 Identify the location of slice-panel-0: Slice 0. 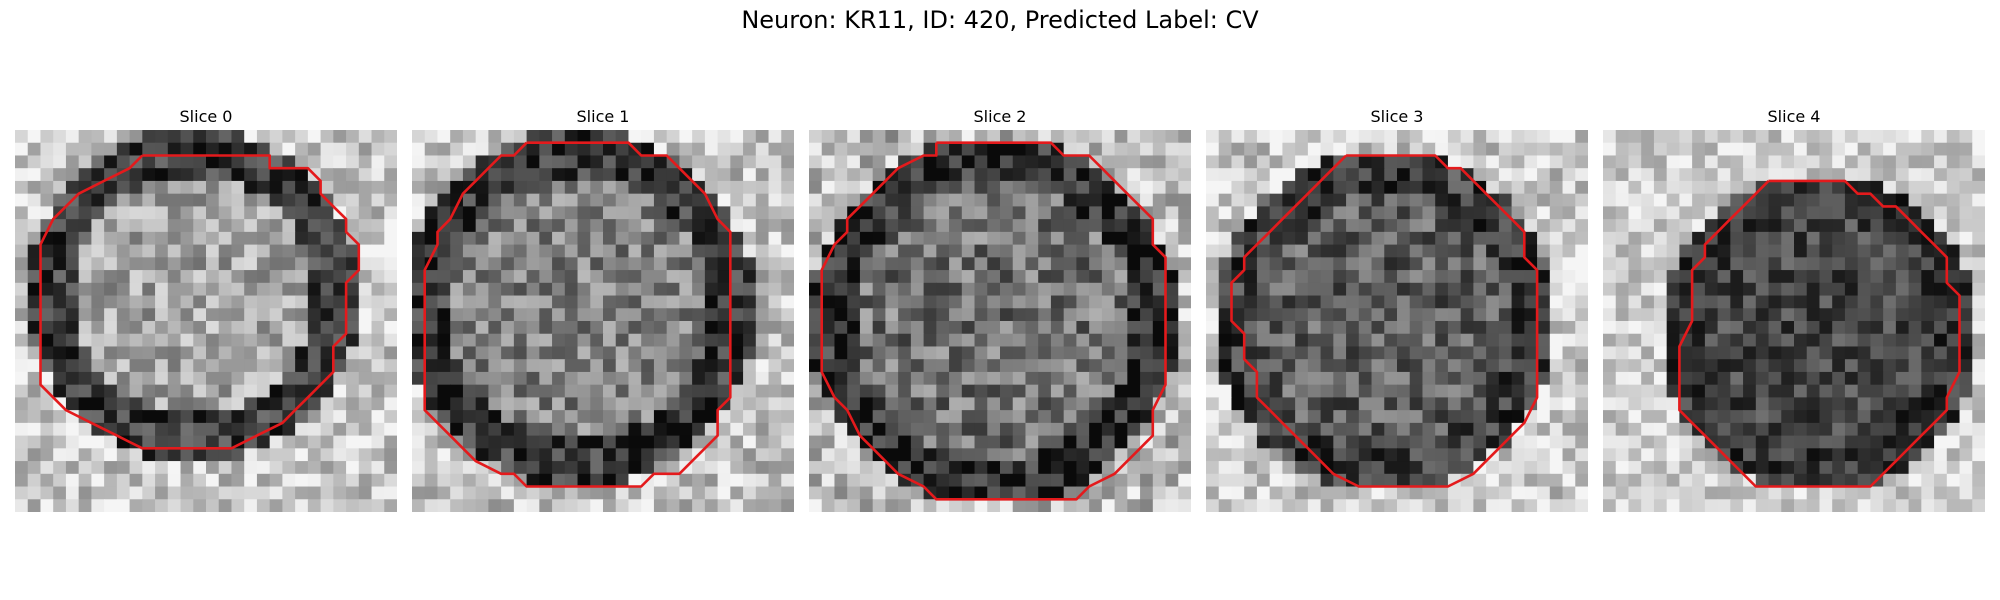
(206, 308).